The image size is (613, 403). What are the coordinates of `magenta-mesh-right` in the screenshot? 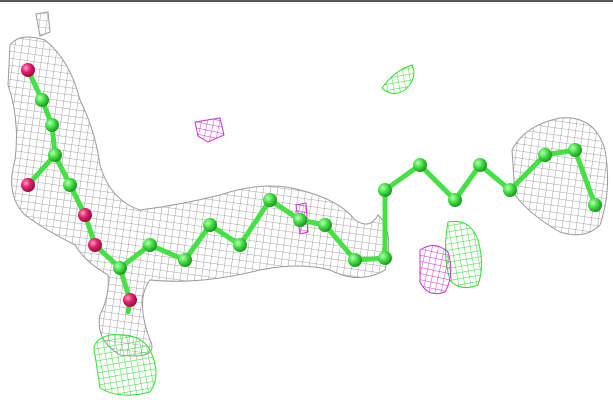 It's located at (435, 270).